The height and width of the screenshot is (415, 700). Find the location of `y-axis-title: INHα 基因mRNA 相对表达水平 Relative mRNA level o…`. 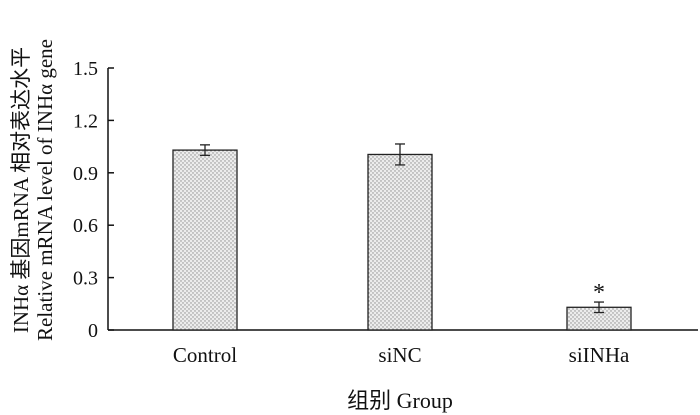

y-axis-title: INHα 基因mRNA 相对表达水平 Relative mRNA level o… is located at coordinates (33, 190).